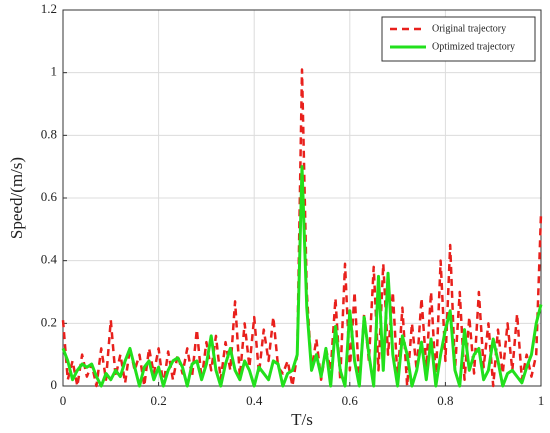 This screenshot has height=433, width=550. I want to click on legend: Original trajectory Optimized trajectory, so click(458, 39).